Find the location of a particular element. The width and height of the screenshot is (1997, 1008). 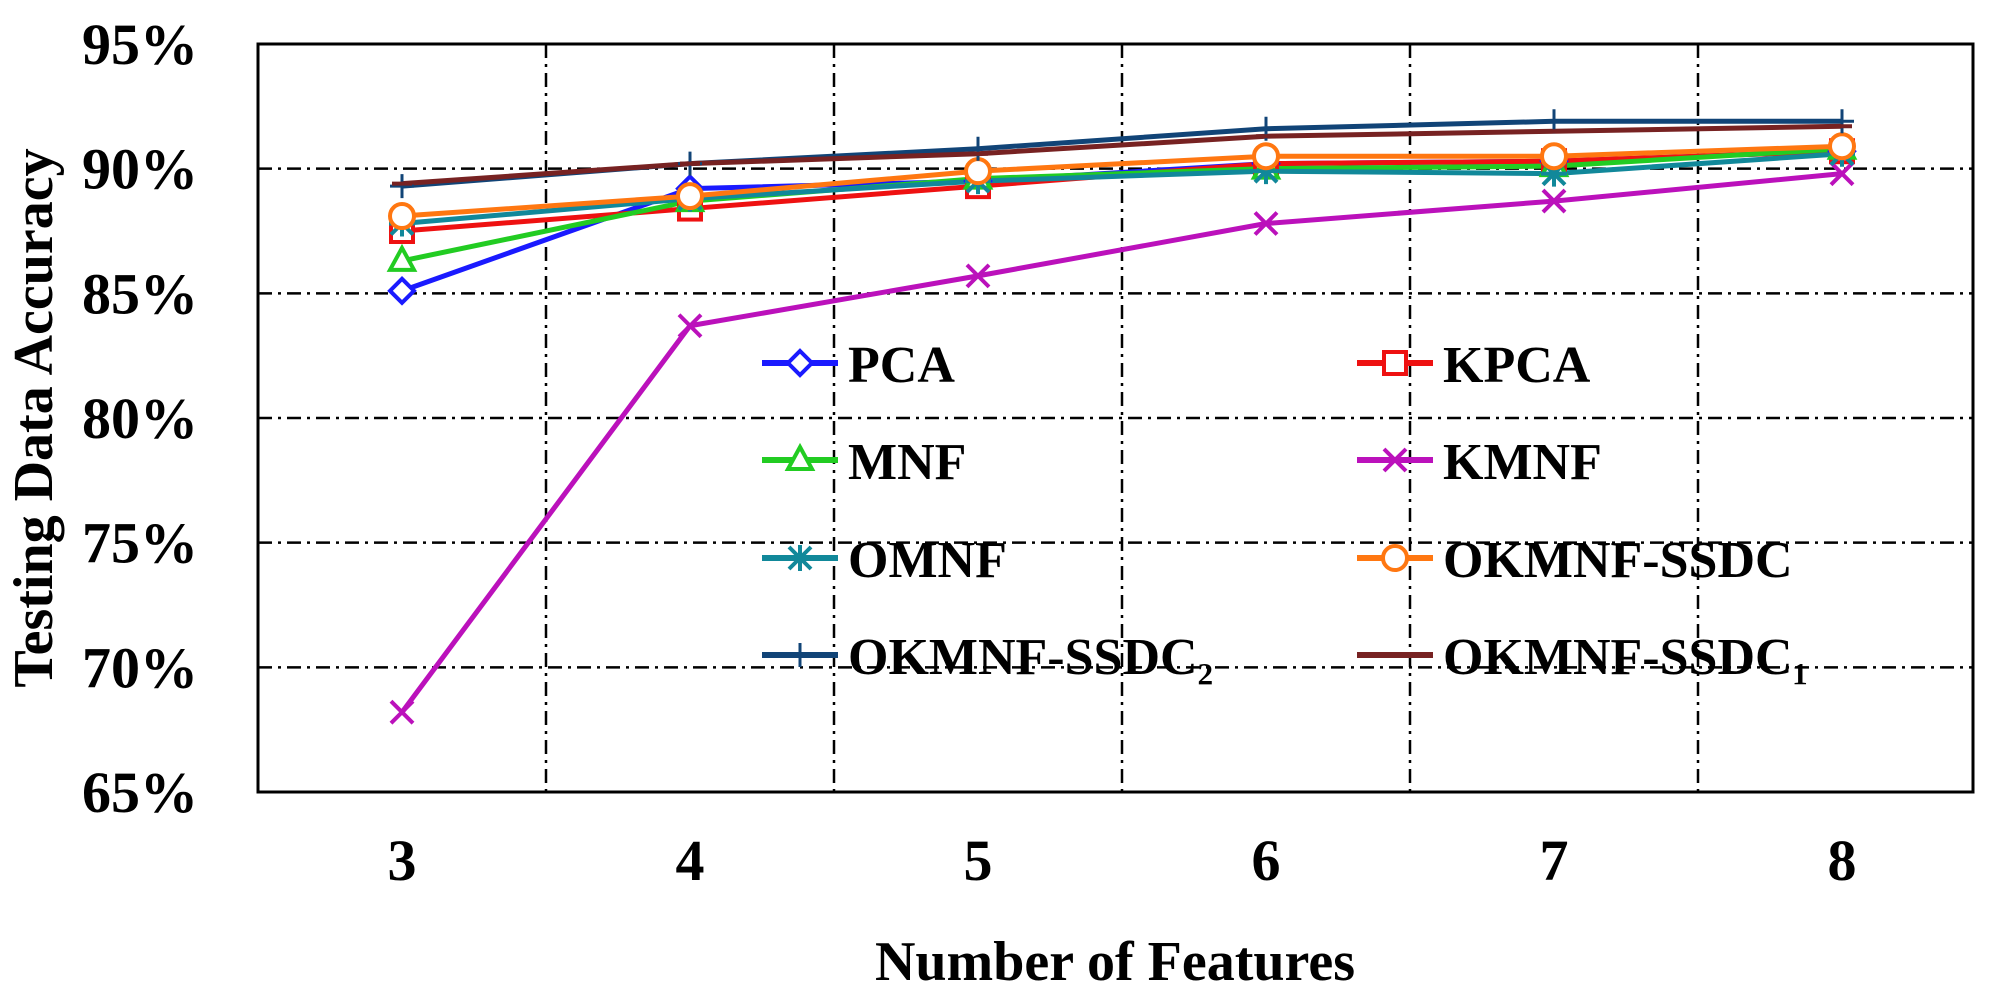

y-axis-ticks: 65% 70% 75% 80% 85% 90% 95% is located at coordinates (140, 418).